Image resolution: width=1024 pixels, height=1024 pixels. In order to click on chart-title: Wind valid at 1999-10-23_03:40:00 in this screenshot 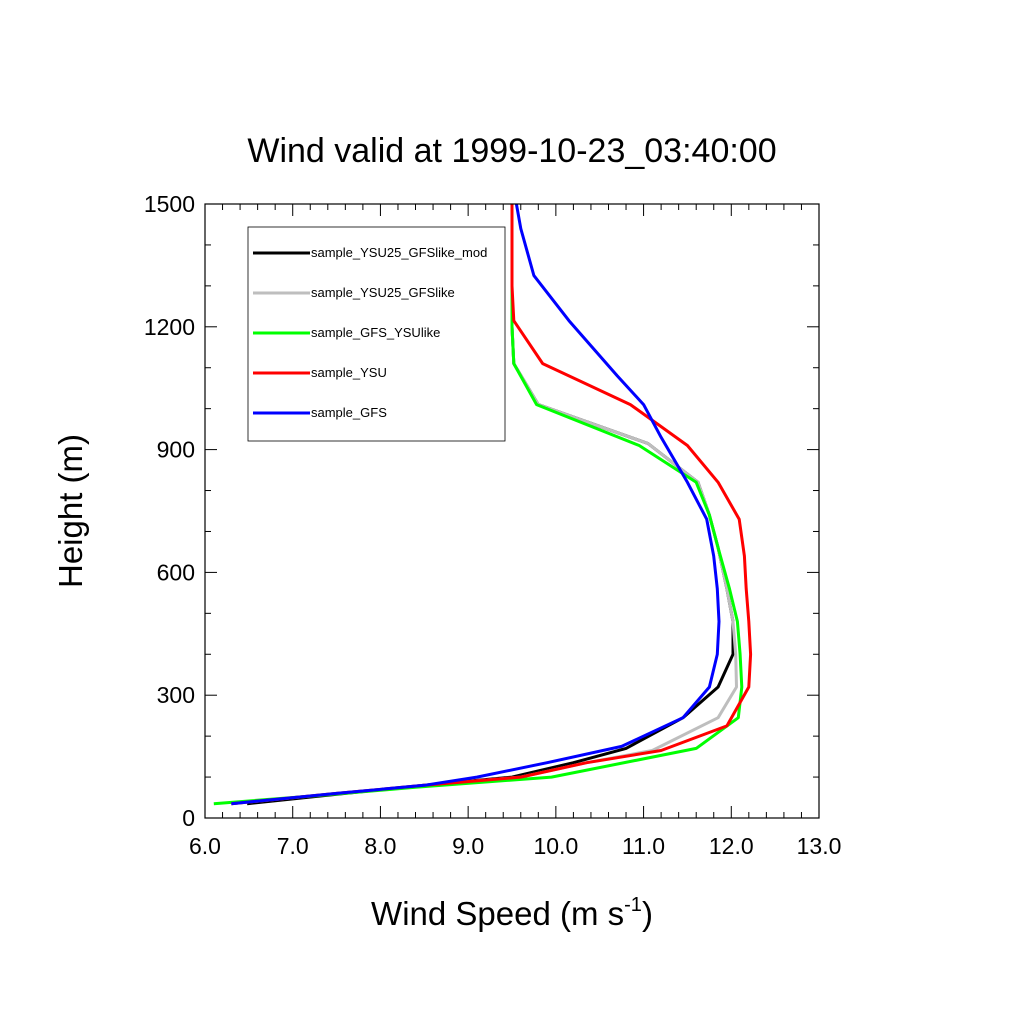, I will do `click(511, 151)`.